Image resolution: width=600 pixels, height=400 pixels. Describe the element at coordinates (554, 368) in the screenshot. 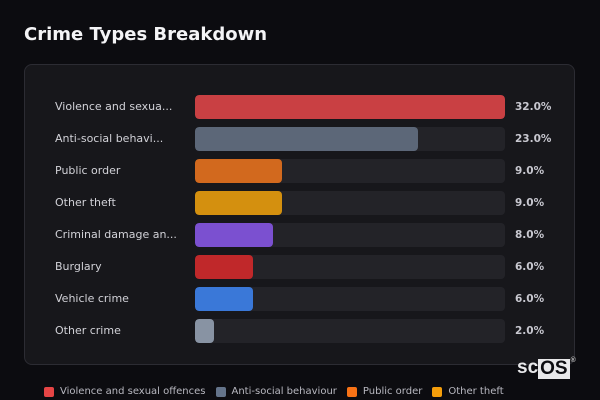

I see `logo-boxed: OS` at that location.